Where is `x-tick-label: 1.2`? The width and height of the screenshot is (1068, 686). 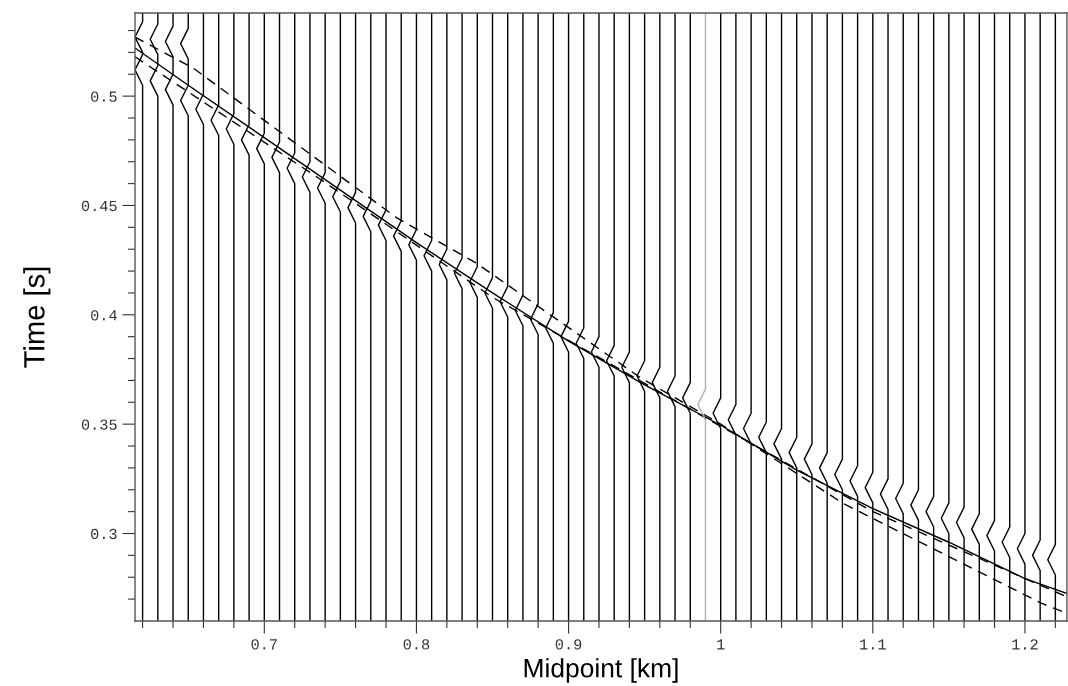 x-tick-label: 1.2 is located at coordinates (1025, 644).